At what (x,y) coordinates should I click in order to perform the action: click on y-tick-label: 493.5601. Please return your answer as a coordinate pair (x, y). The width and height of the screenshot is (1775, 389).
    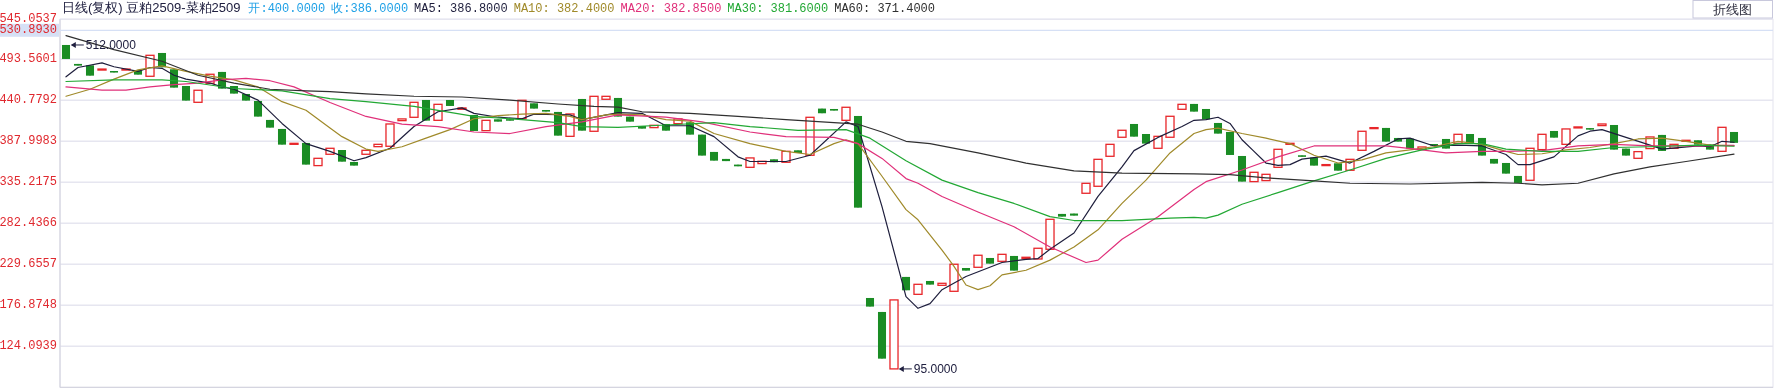
    Looking at the image, I should click on (28, 59).